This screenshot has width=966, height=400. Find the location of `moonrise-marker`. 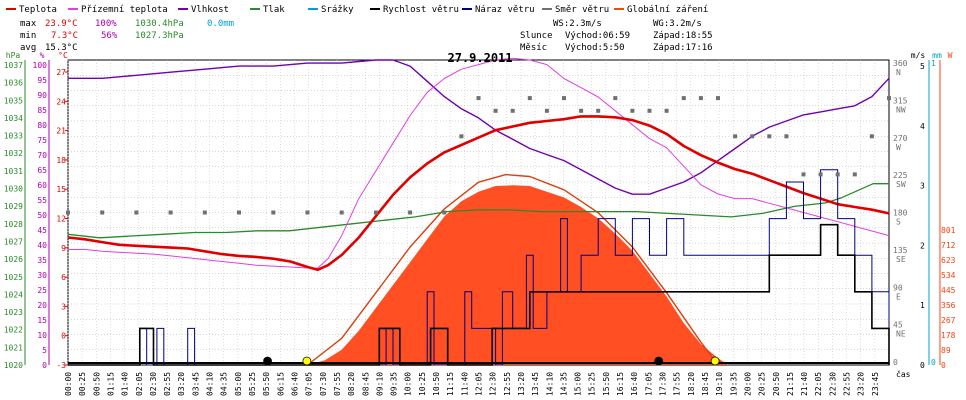

moonrise-marker is located at coordinates (267, 361).